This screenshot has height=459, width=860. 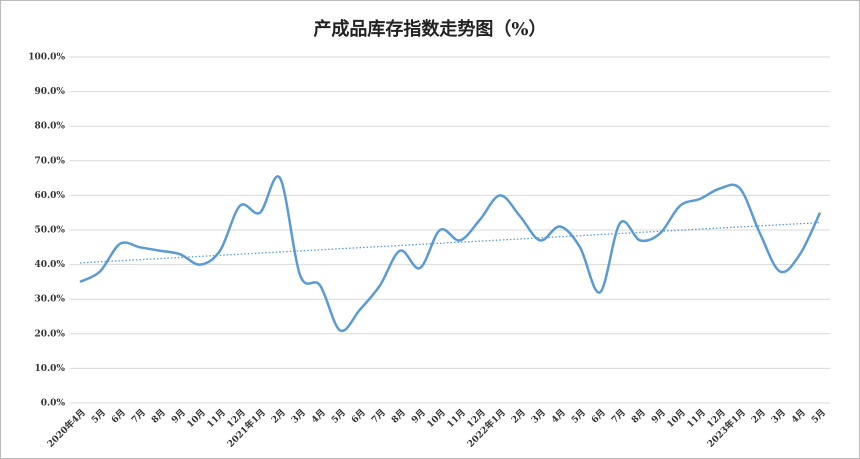 I want to click on y-tick-label: 10.0%, so click(x=50, y=369).